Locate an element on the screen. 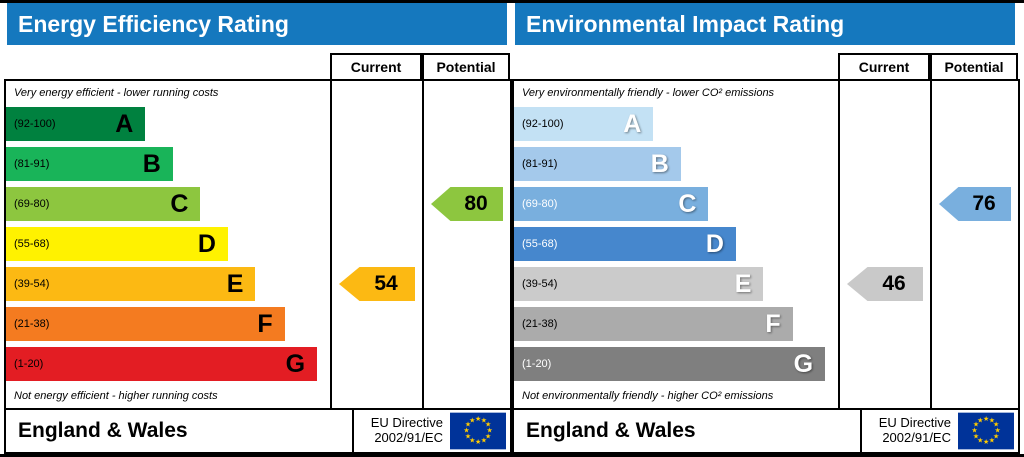 This screenshot has height=457, width=1024. band-letter: F is located at coordinates (773, 323).